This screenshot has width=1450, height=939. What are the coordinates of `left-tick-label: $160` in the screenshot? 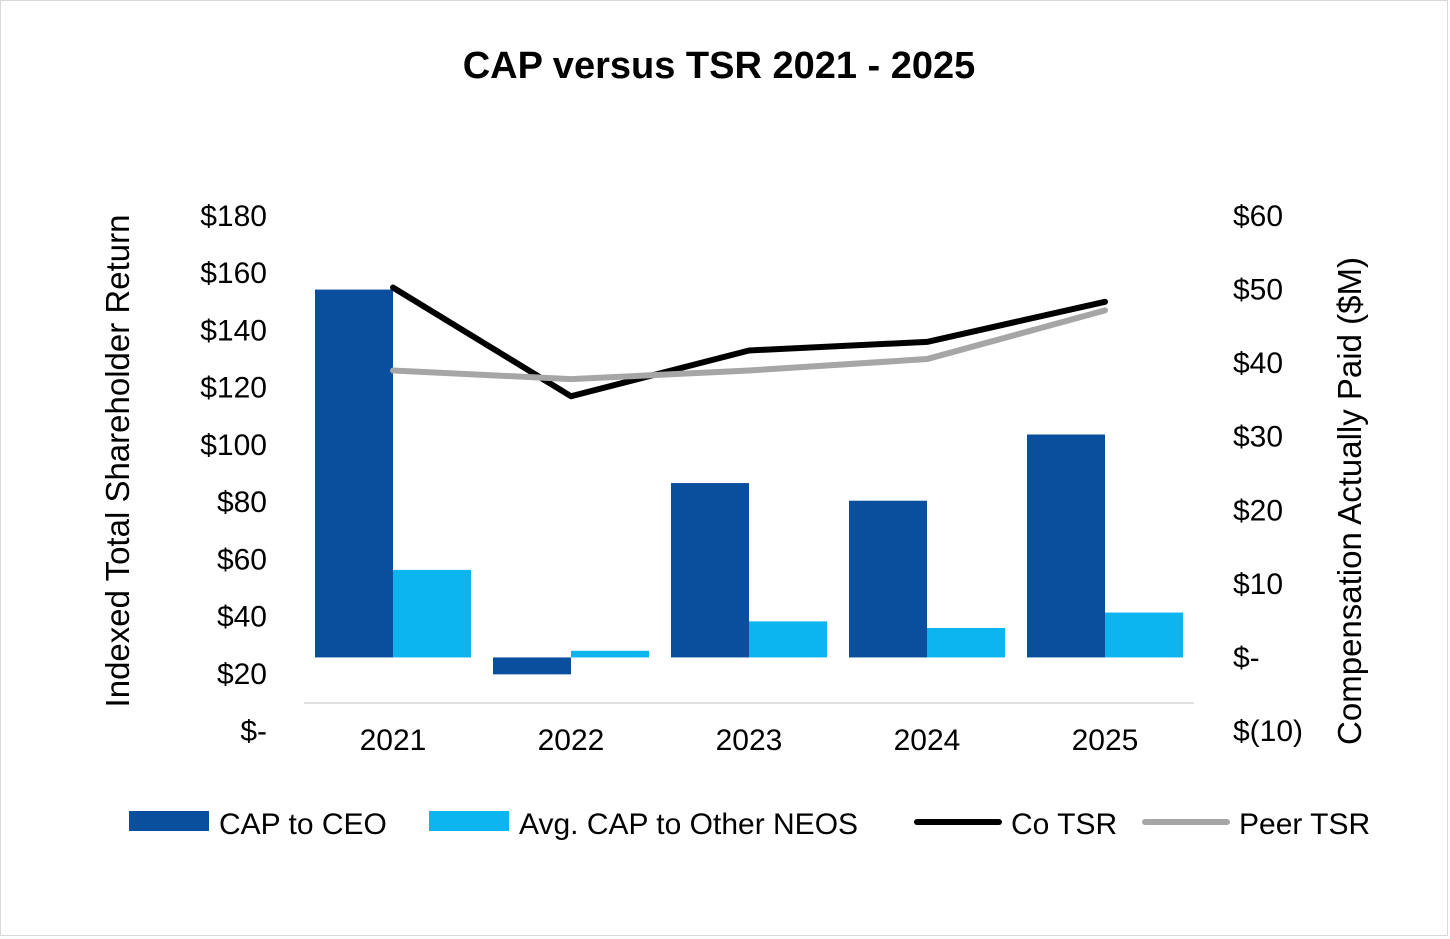 It's located at (233, 273).